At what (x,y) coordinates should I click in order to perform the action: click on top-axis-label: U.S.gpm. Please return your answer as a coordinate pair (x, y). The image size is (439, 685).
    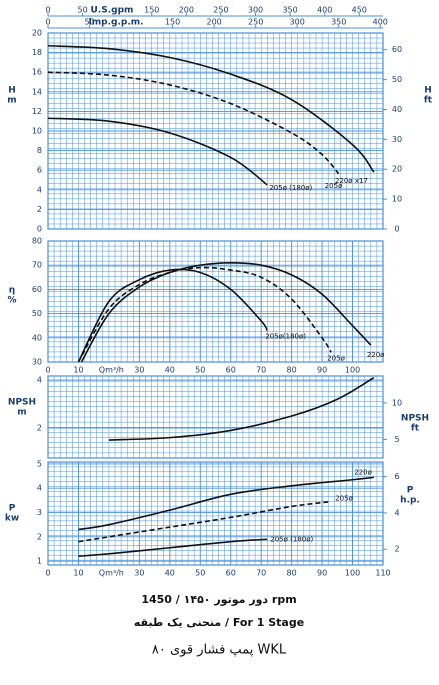
    Looking at the image, I should click on (112, 11).